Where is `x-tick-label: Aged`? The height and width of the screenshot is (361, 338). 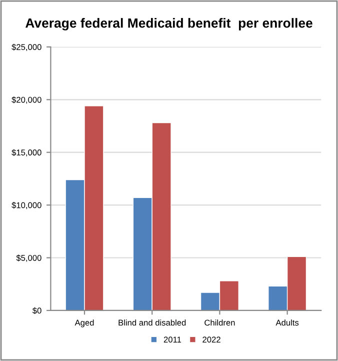
x-tick-label: Aged is located at coordinates (84, 323).